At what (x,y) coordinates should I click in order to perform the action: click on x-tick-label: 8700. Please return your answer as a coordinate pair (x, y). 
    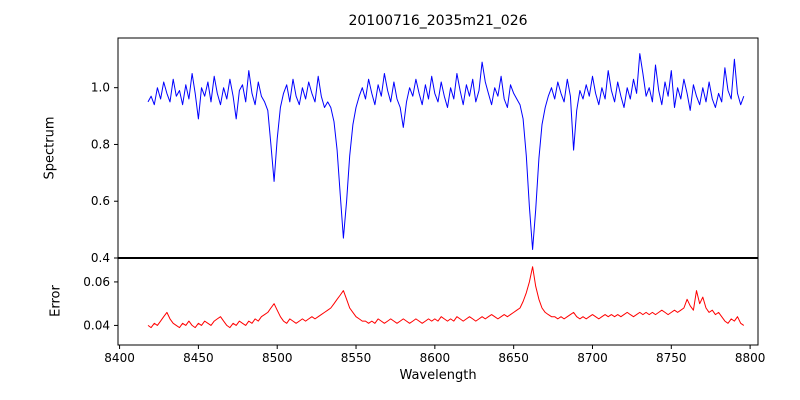
    Looking at the image, I should click on (592, 358).